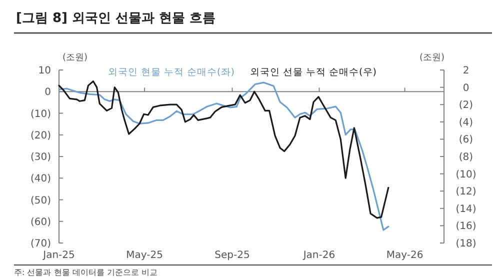 The width and height of the screenshot is (500, 280). Describe the element at coordinates (466, 192) in the screenshot. I see `y2-tick-label: (12)` at that location.